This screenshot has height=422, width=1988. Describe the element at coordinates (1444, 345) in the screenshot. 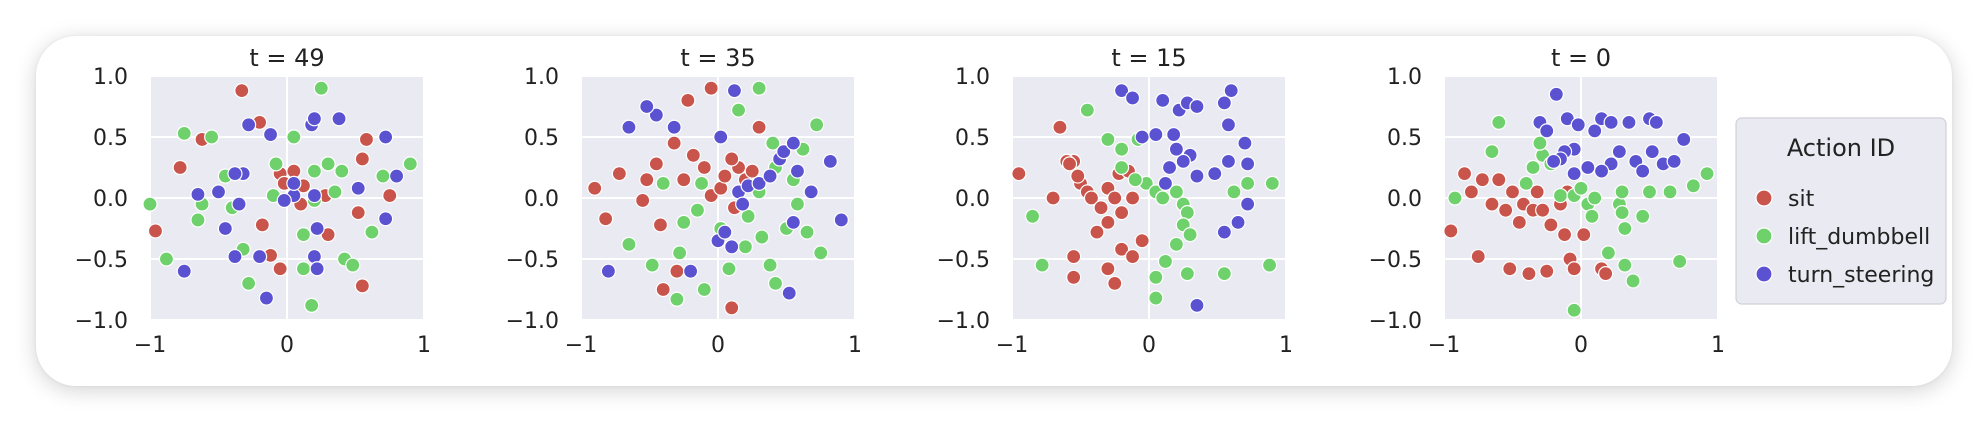

I see `x-tick-label: −1` at that location.